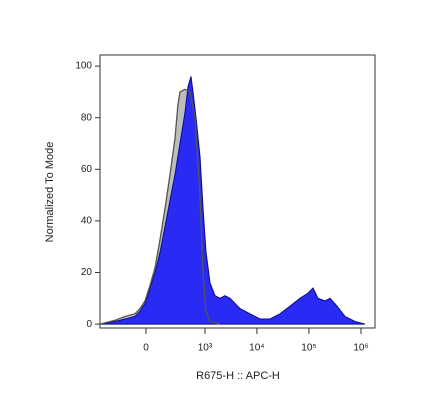  I want to click on x-tick-label: 0, so click(146, 348).